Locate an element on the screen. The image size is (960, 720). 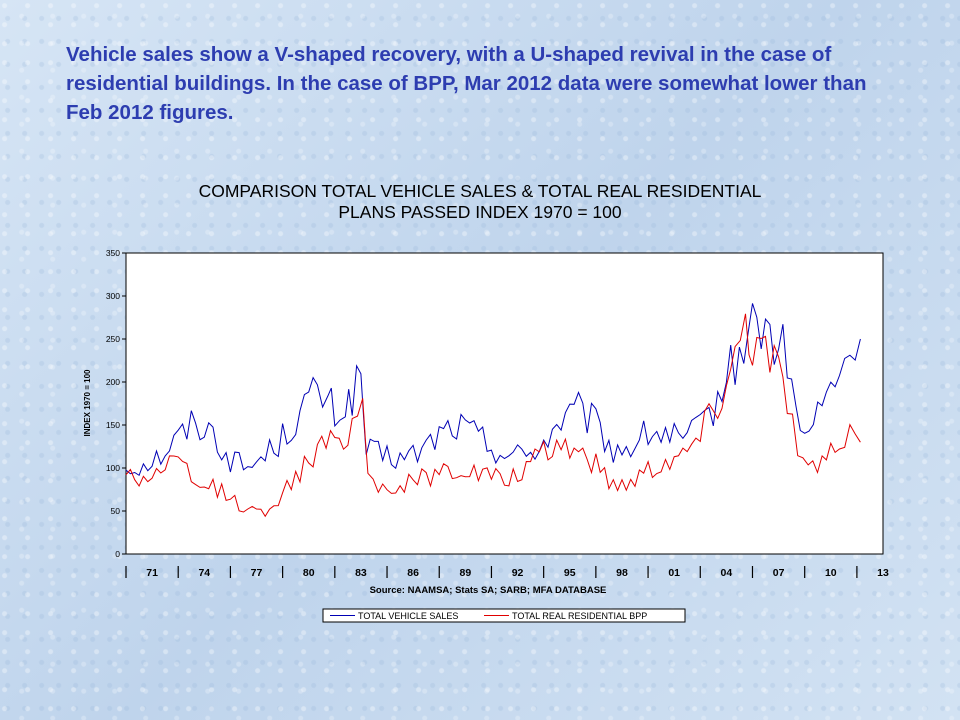
x-tick-label: 07 is located at coordinates (779, 573).